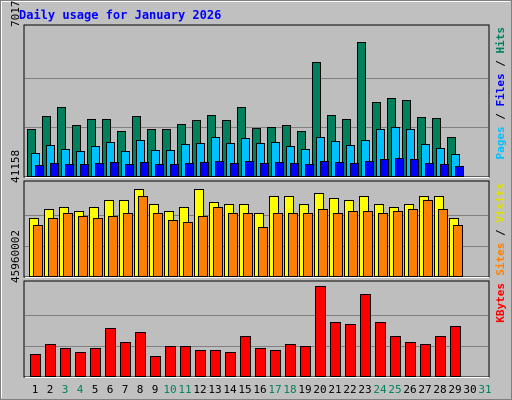 The height and width of the screenshot is (400, 512). Describe the element at coordinates (319, 389) in the screenshot. I see `x-tick-label-day-20: 20` at that location.